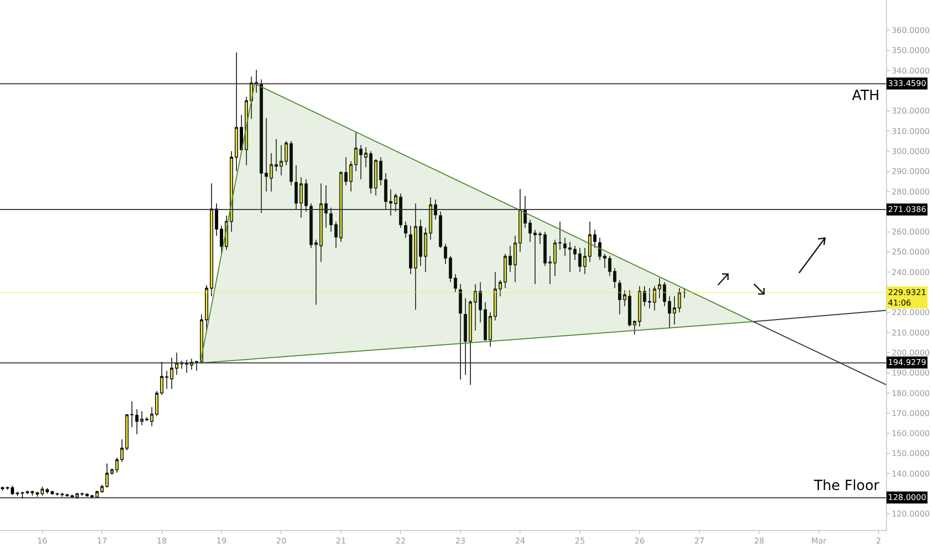  I want to click on y-tick-label: 290.0000, so click(911, 171).